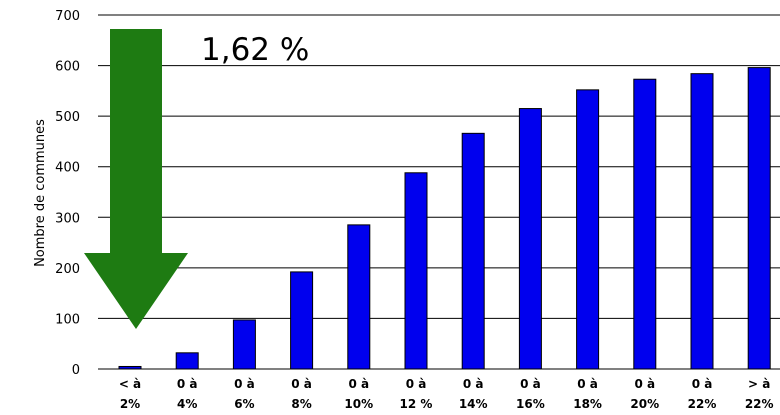 This screenshot has height=415, width=780. What do you see at coordinates (255, 50) in the screenshot?
I see `annotation-text: 1,62 %` at bounding box center [255, 50].